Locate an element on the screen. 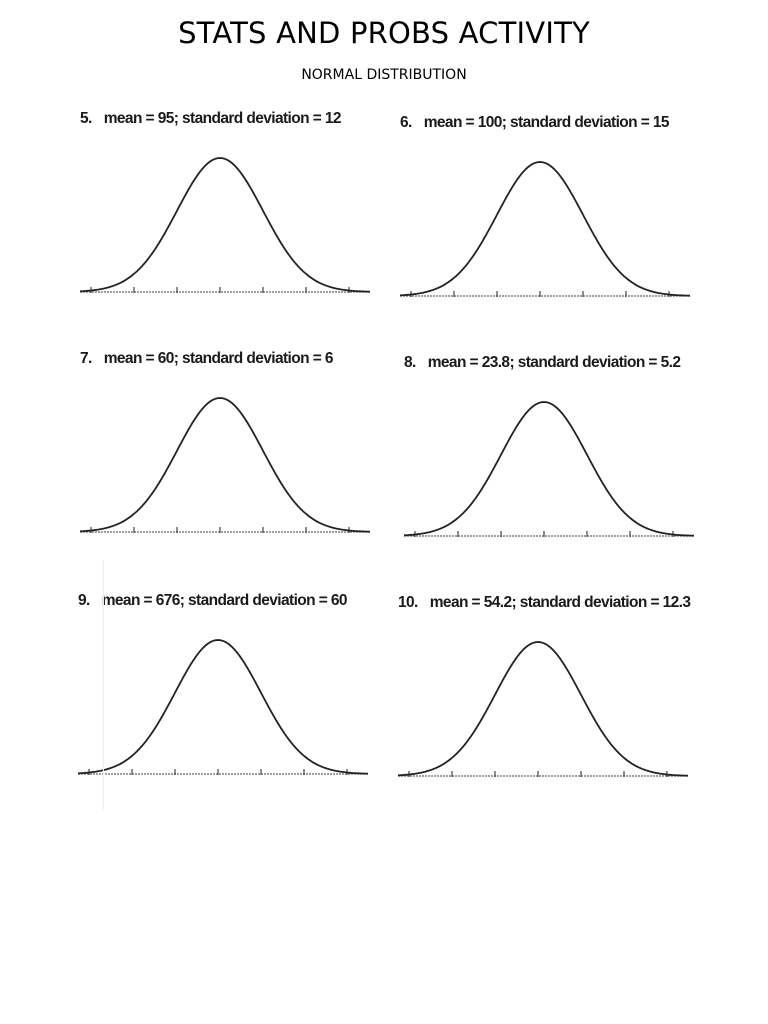 Image resolution: width=768 pixels, height=1024 pixels. problem-9: 9. mean = 676; standard deviation = 60 is located at coordinates (227, 702).